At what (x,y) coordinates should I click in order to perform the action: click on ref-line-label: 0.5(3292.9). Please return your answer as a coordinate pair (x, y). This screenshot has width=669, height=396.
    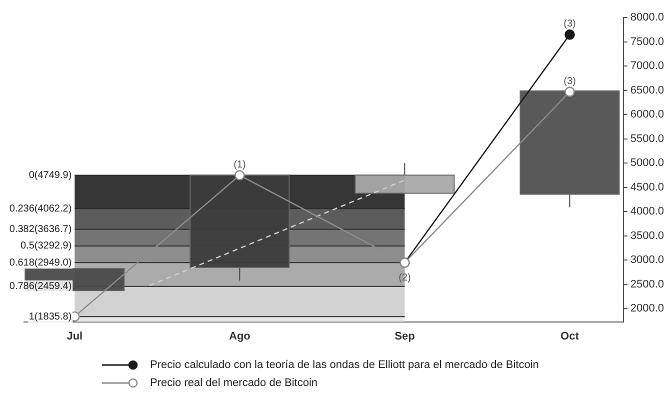
    Looking at the image, I should click on (46, 246).